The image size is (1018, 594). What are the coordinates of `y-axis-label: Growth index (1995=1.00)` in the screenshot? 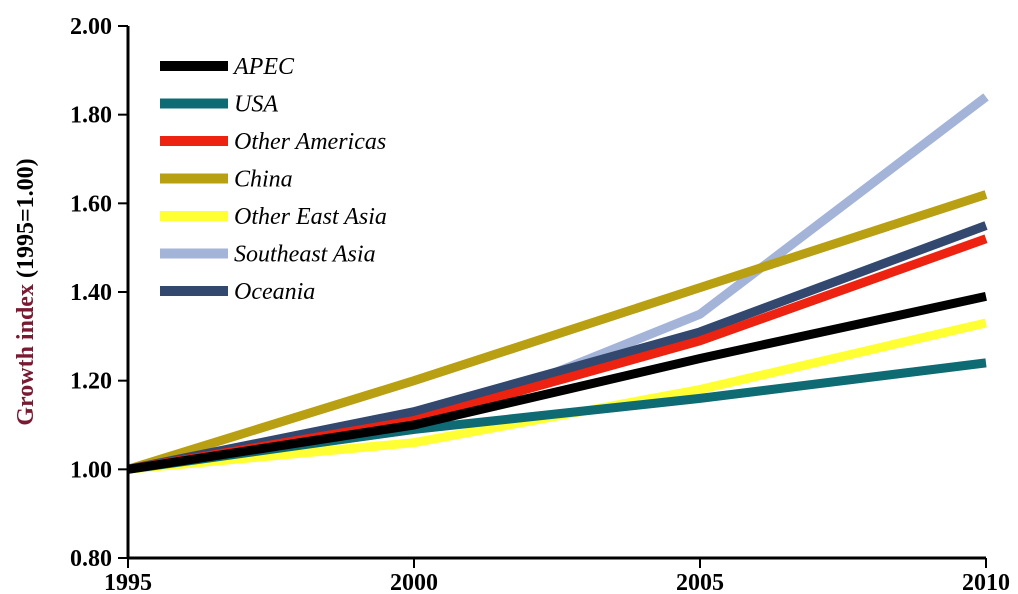 It's located at (26, 291).